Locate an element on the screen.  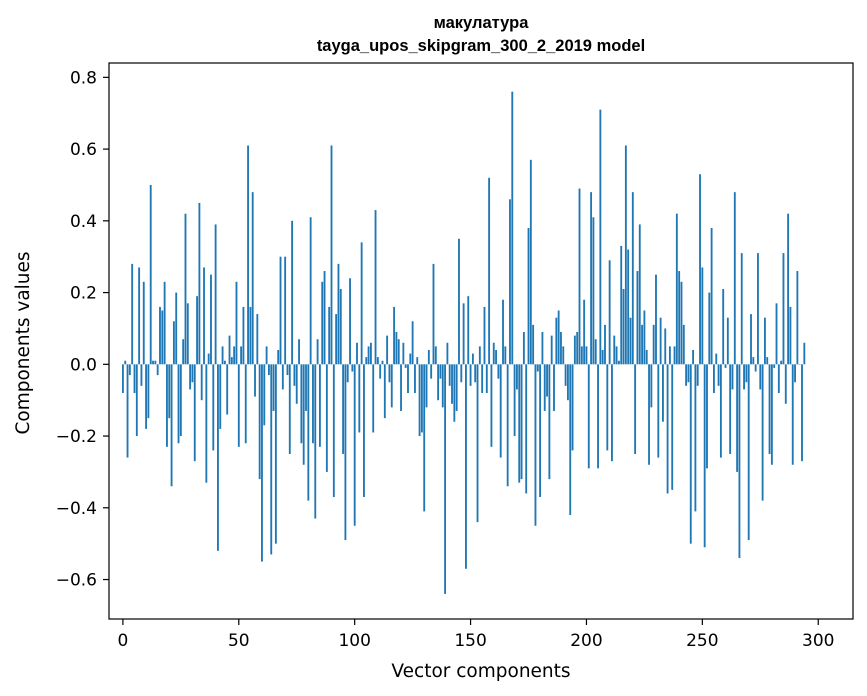
y-tick-label: −0.2 is located at coordinates (76, 437).